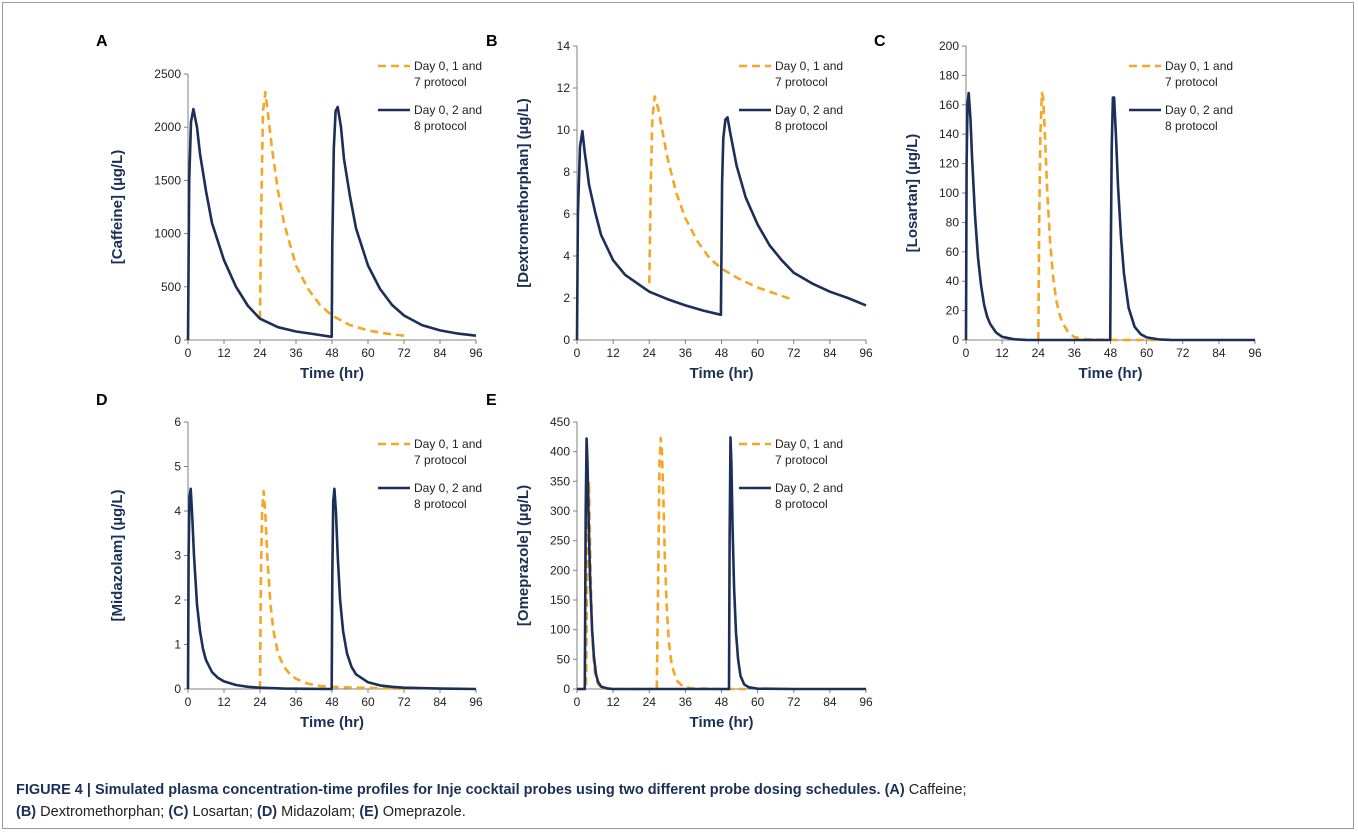  Describe the element at coordinates (949, 75) in the screenshot. I see `y-tick-label: 180` at that location.